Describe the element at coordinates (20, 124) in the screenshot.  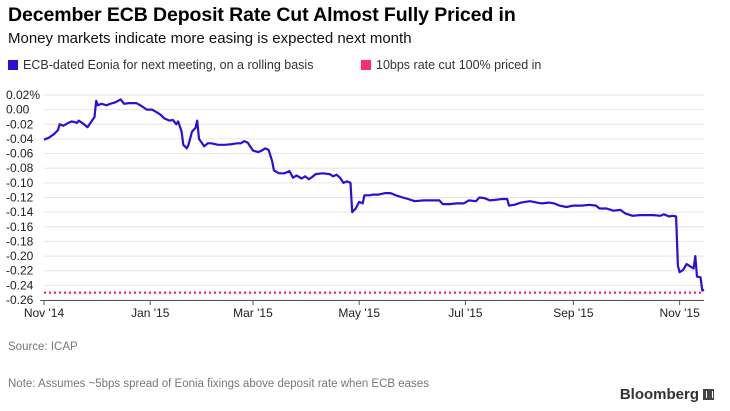
I see `y-tick-label: -0.02` at that location.